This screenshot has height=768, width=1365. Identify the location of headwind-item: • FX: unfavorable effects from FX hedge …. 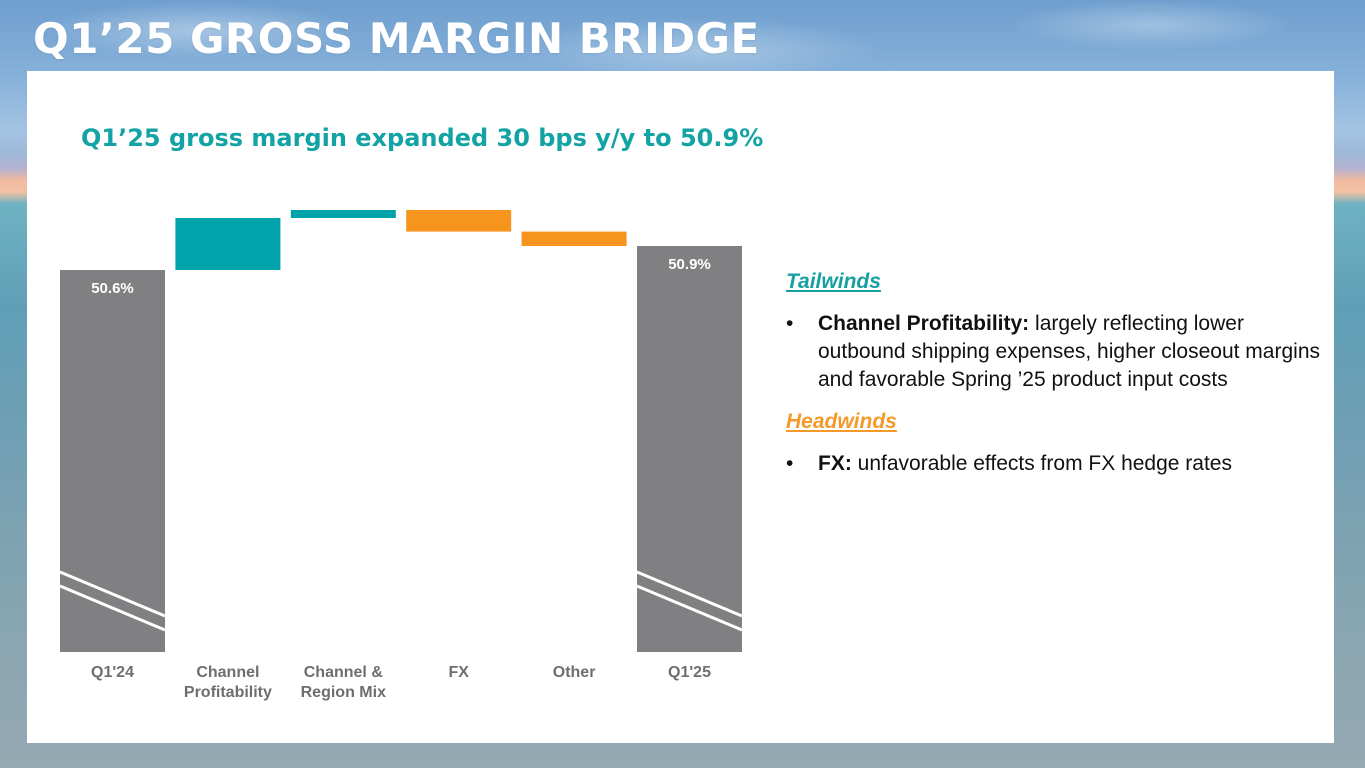
(1056, 464).